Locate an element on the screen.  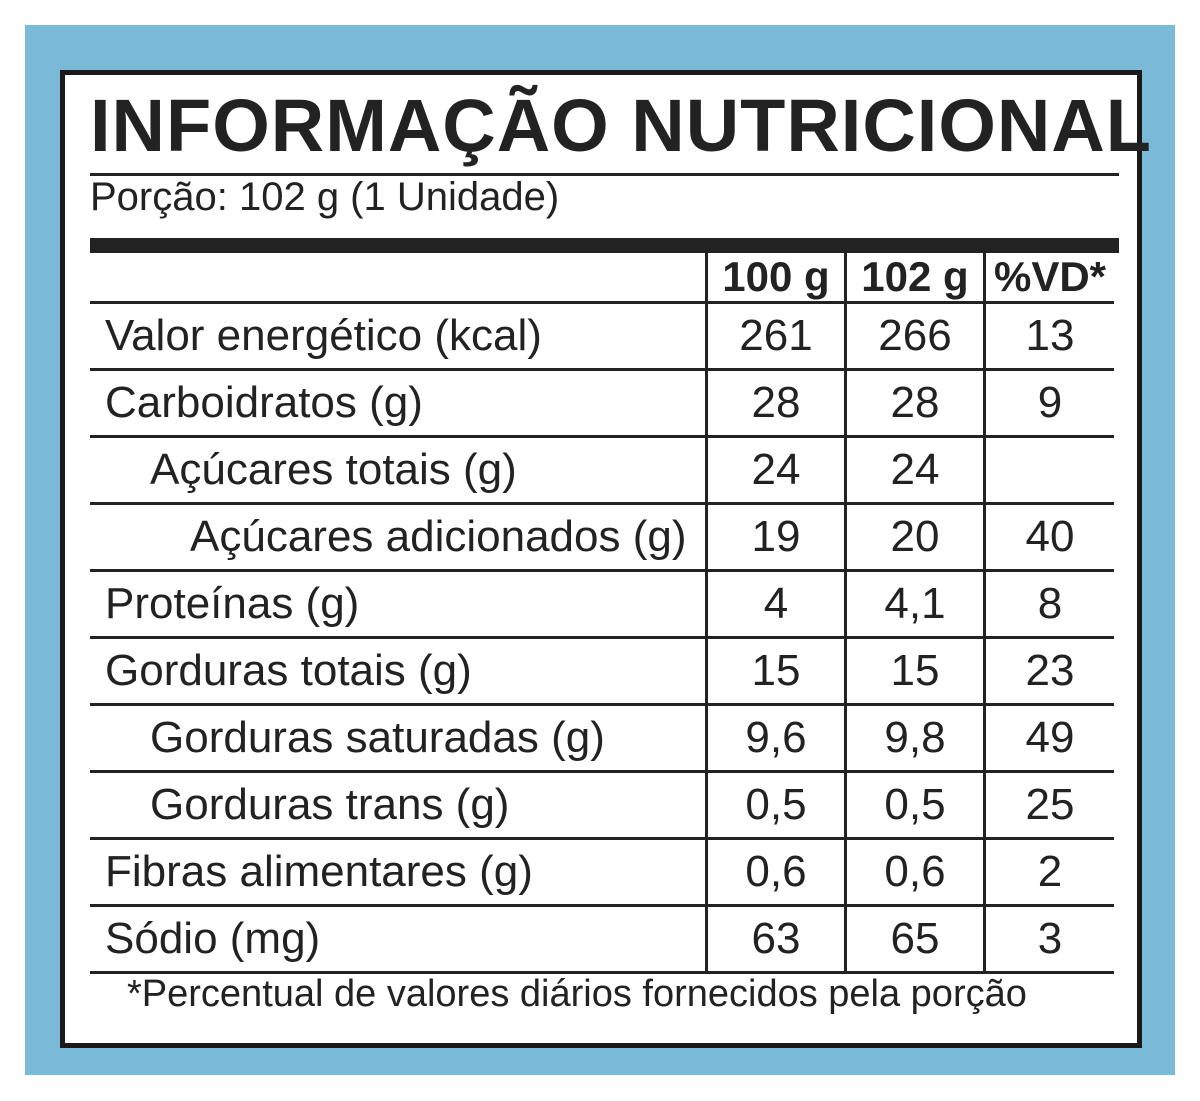
value-100g: 63 is located at coordinates (775, 939).